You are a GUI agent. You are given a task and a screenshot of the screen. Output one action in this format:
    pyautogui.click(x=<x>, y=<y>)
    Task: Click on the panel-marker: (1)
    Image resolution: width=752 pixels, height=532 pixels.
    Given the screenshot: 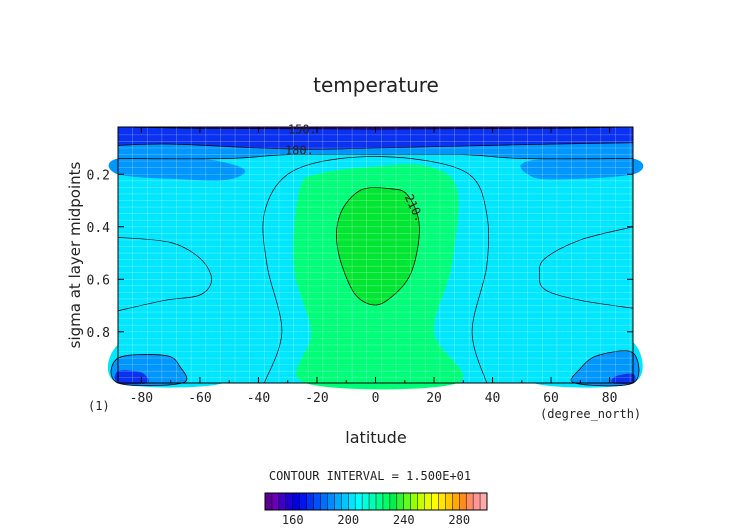 What is the action you would take?
    pyautogui.click(x=99, y=406)
    